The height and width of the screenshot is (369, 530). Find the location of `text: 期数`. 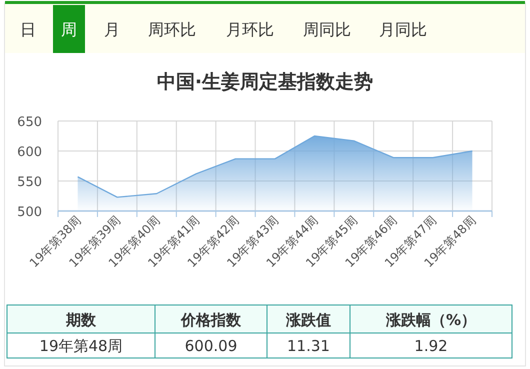

text: 期数 is located at coordinates (81, 320).